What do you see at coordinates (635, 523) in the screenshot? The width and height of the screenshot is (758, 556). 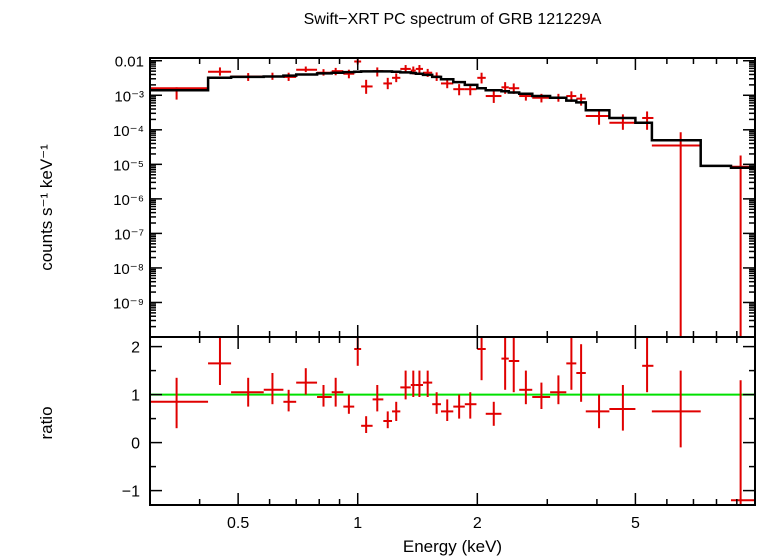 I see `x-tick-label: 5` at bounding box center [635, 523].